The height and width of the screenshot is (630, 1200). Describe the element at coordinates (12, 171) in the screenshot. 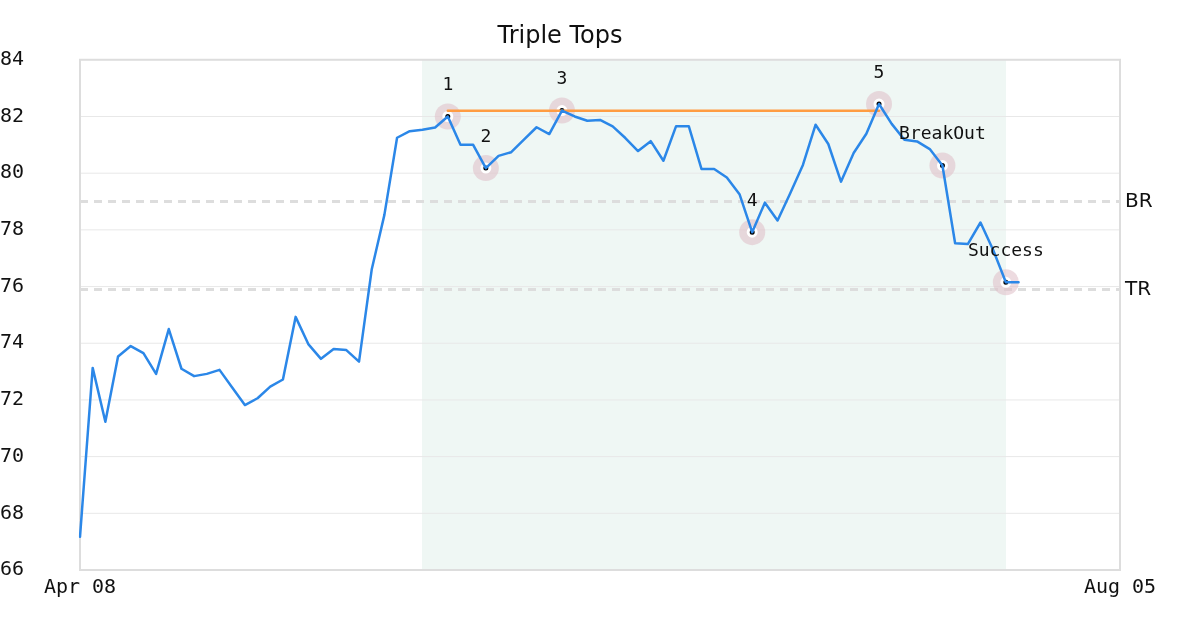

I see `y-tick-label: 80` at that location.